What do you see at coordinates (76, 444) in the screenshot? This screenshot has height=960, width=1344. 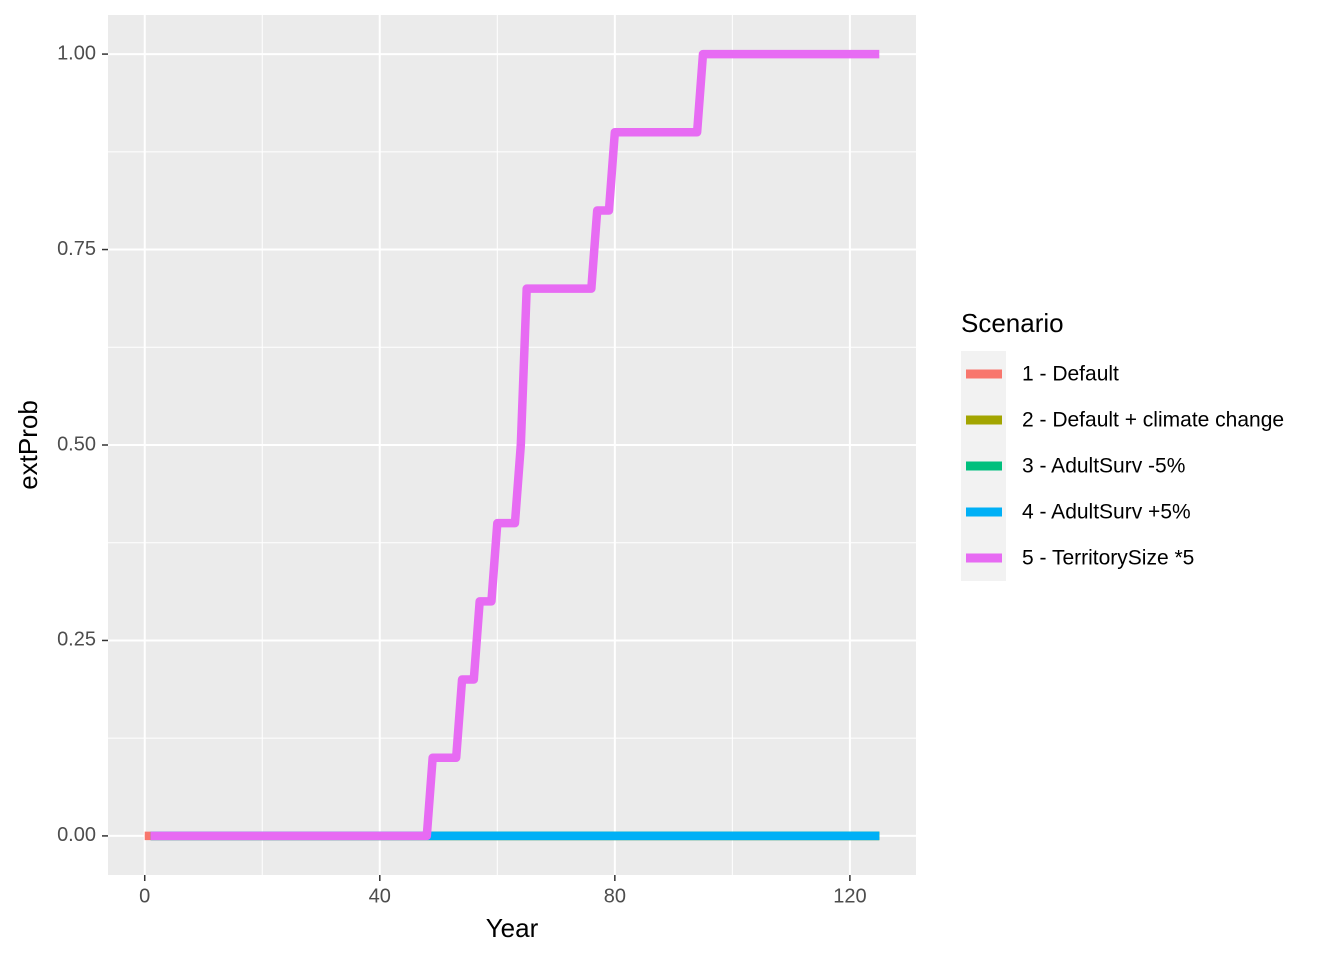 I see `y-tick-label: 0.50` at bounding box center [76, 444].